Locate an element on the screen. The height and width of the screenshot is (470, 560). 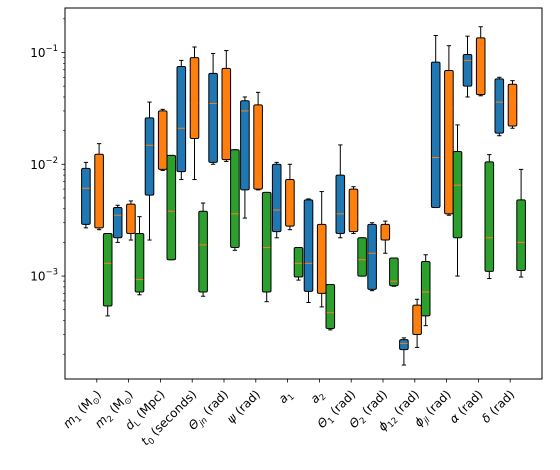
y-tick-label-3: 10⁻¹ is located at coordinates (44, 52).